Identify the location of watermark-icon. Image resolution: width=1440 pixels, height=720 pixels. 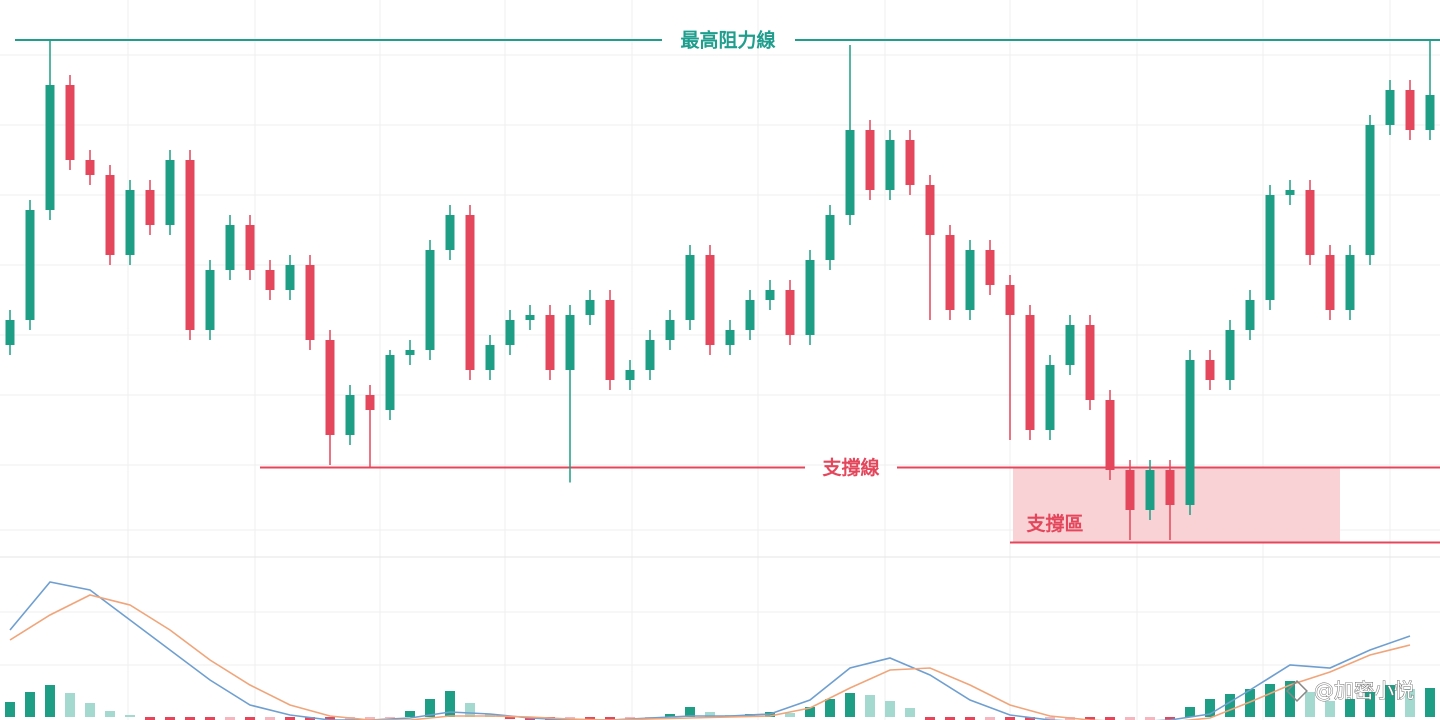
(1297, 691).